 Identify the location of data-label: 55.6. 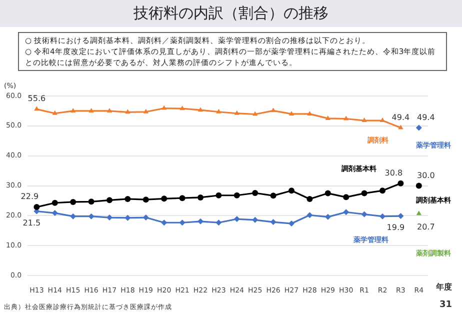
(37, 99).